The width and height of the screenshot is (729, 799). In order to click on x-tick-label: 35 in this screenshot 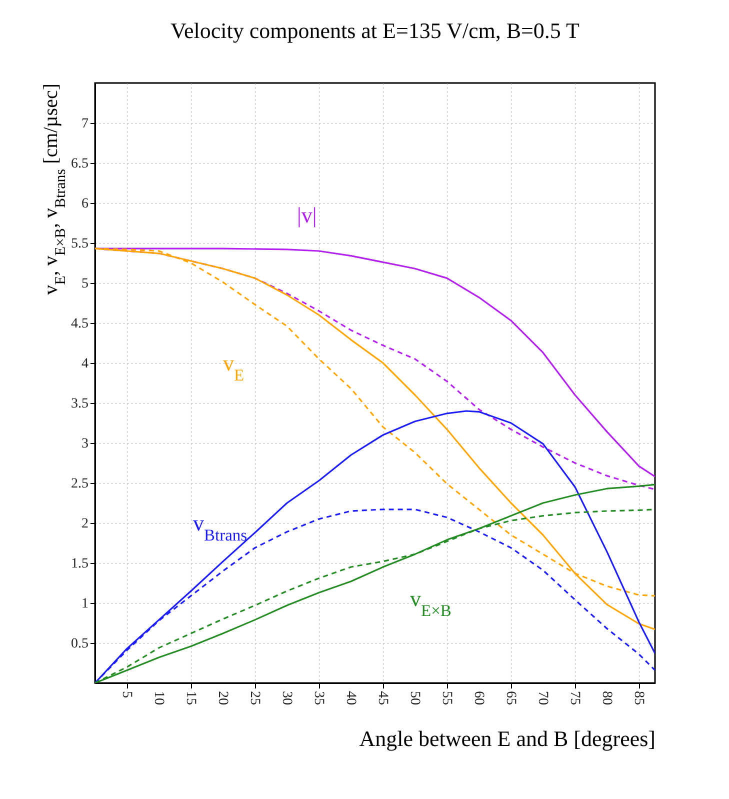, I will do `click(318, 698)`.